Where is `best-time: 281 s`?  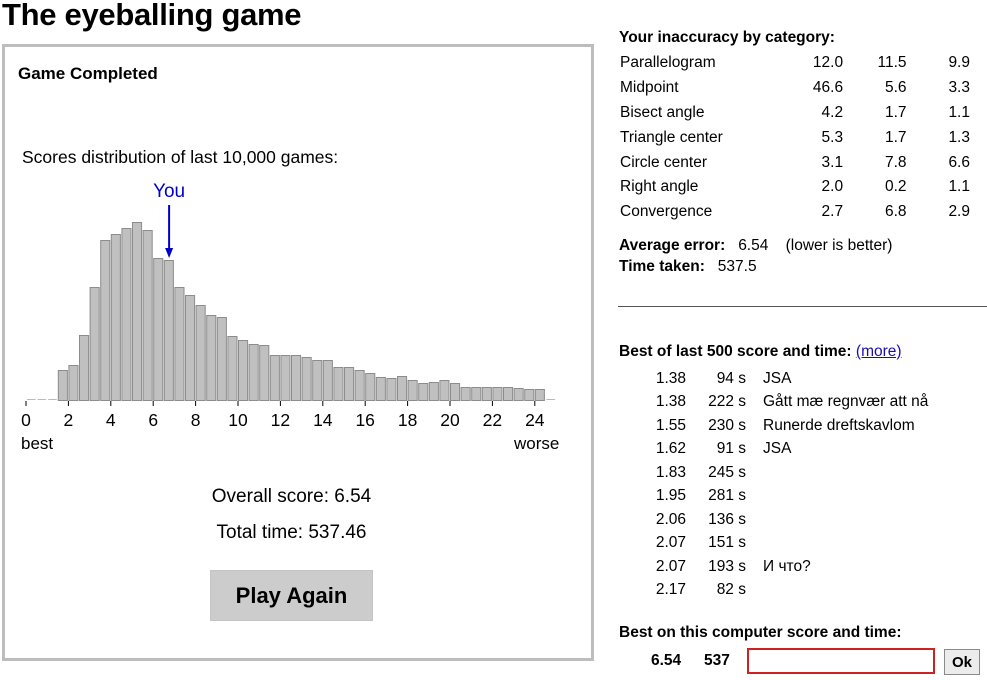 best-time: 281 s is located at coordinates (727, 496).